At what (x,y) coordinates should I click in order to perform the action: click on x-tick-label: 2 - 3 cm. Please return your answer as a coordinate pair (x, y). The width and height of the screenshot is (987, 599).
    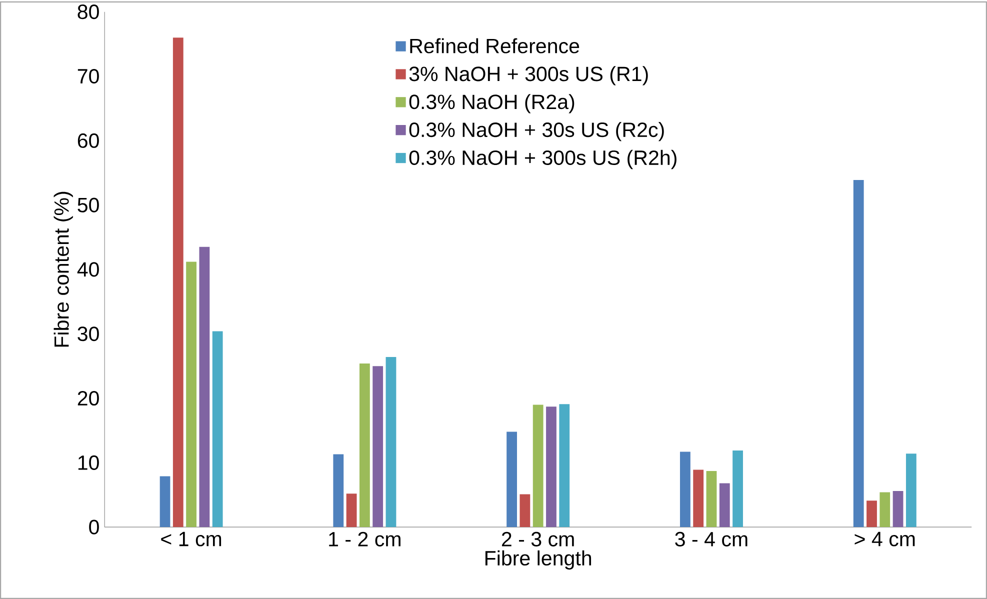
    Looking at the image, I should click on (538, 539).